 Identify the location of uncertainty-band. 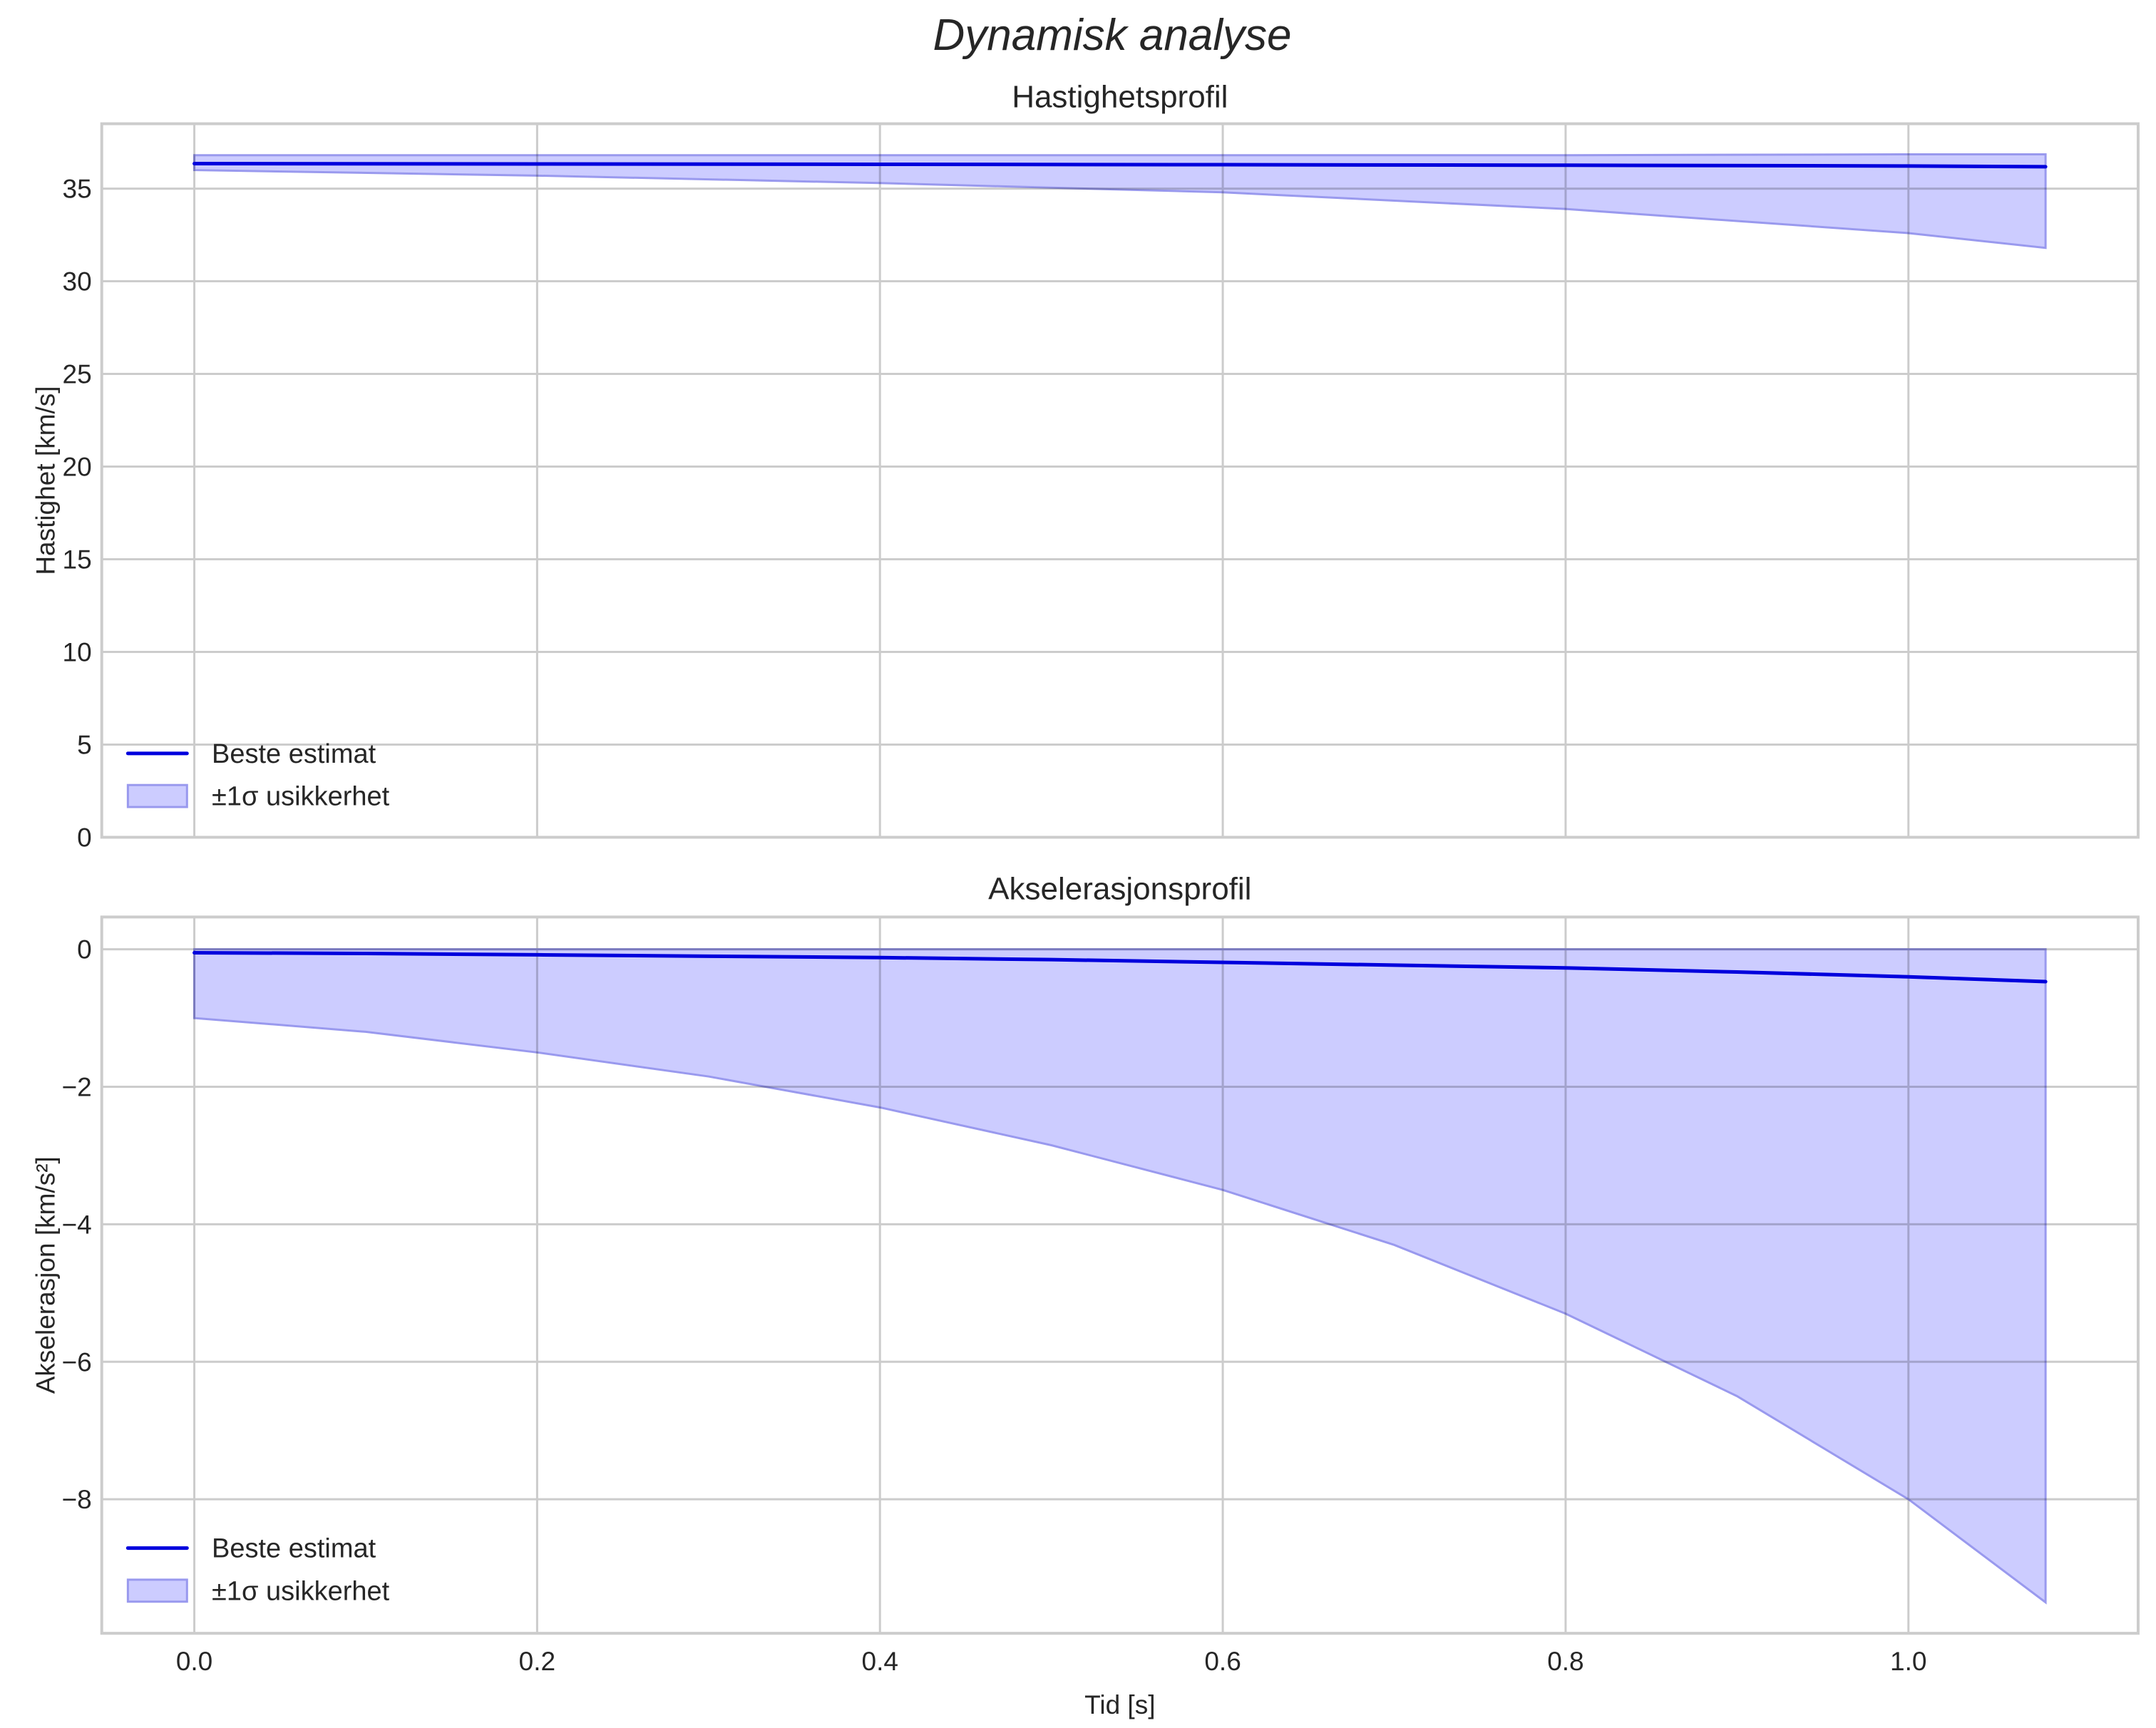
(1120, 201).